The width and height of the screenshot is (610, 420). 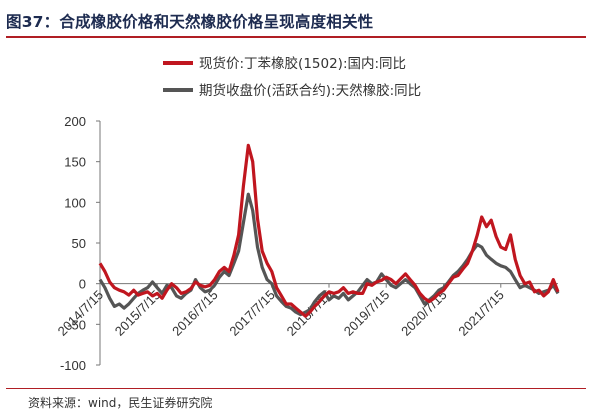 What do you see at coordinates (76, 324) in the screenshot?
I see `y-tick-label: -50` at bounding box center [76, 324].